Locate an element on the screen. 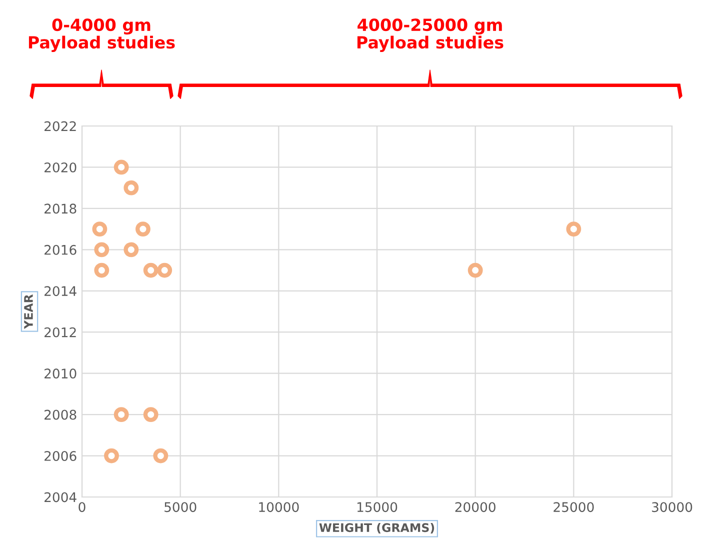  y-tick-label: 2004 is located at coordinates (60, 497).